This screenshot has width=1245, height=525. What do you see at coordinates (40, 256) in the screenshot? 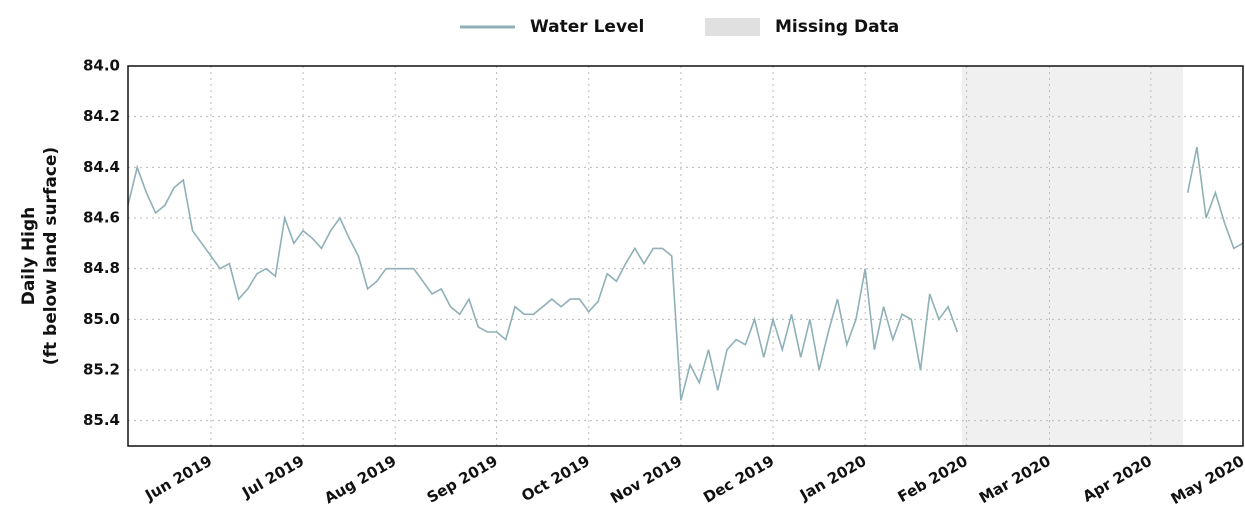
I see `y-axis-label: Daily High (ft below land surface)` at bounding box center [40, 256].